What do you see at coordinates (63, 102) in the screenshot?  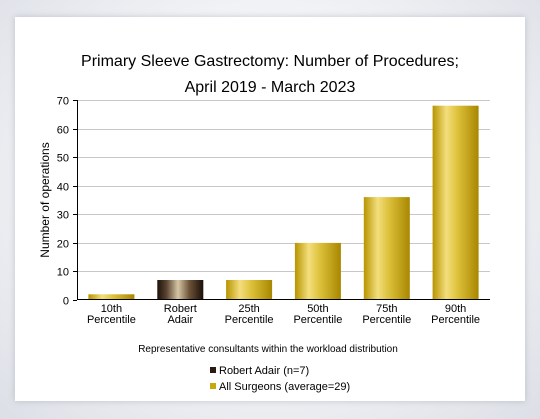 I see `y-tick-label: 70` at bounding box center [63, 102].